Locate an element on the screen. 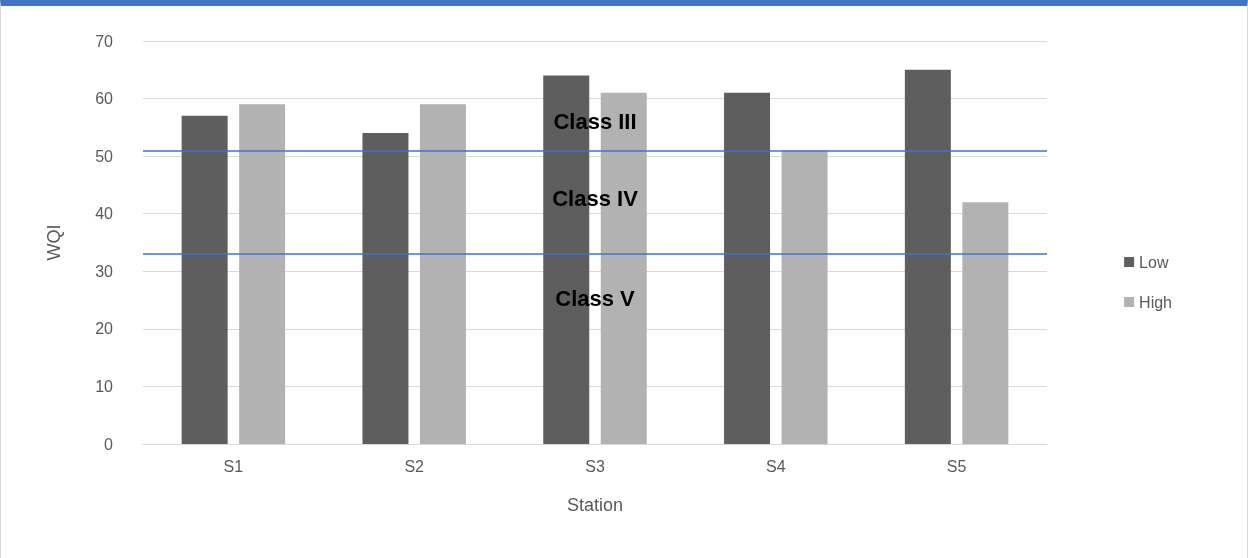  x-tick-label: S3 is located at coordinates (595, 466).